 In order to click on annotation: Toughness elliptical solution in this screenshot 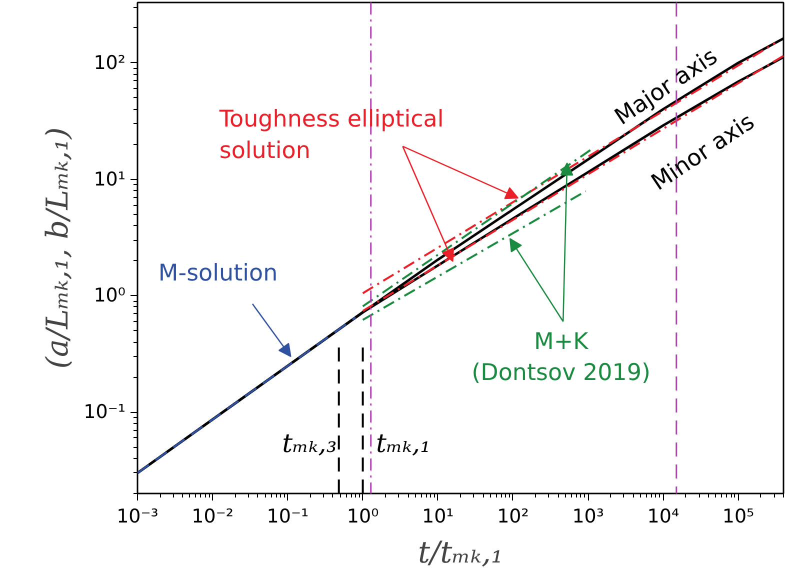, I will do `click(331, 135)`.